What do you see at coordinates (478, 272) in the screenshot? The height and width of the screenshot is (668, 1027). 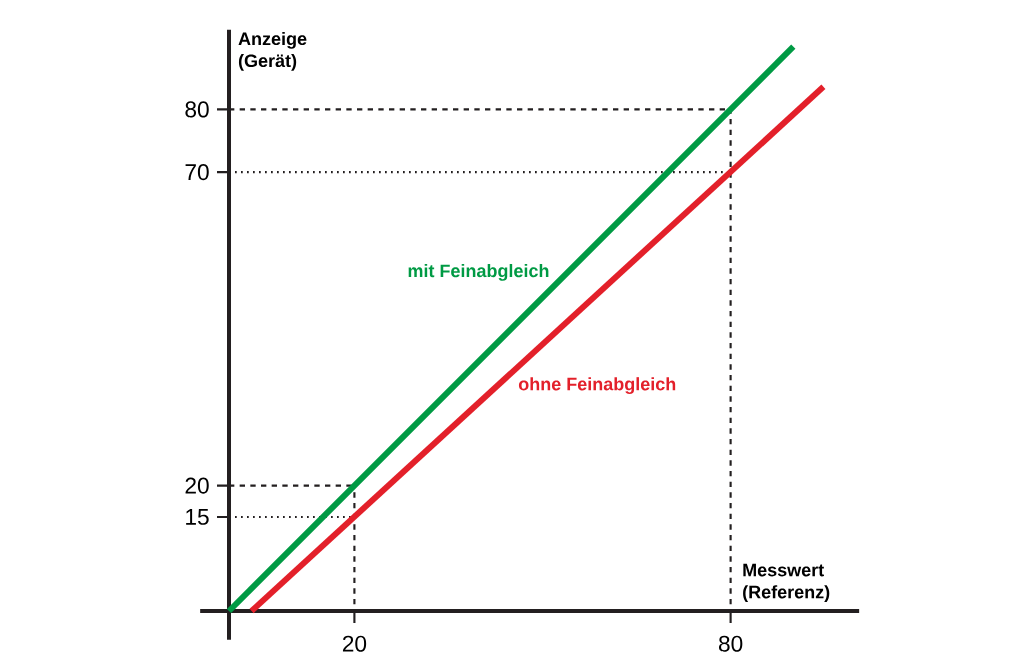 I see `series-label: mit Feinabgleich` at bounding box center [478, 272].